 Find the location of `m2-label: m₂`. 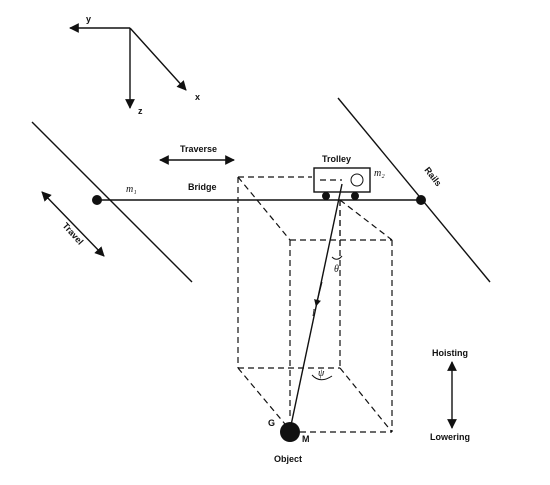

m2-label: m₂ is located at coordinates (379, 173).